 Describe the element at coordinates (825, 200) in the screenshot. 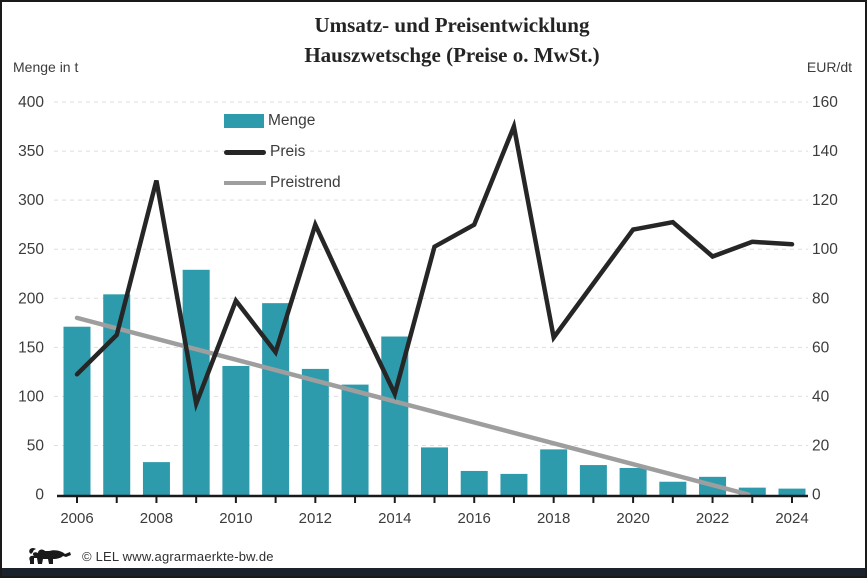

I see `right-tick-label-120: 120` at that location.